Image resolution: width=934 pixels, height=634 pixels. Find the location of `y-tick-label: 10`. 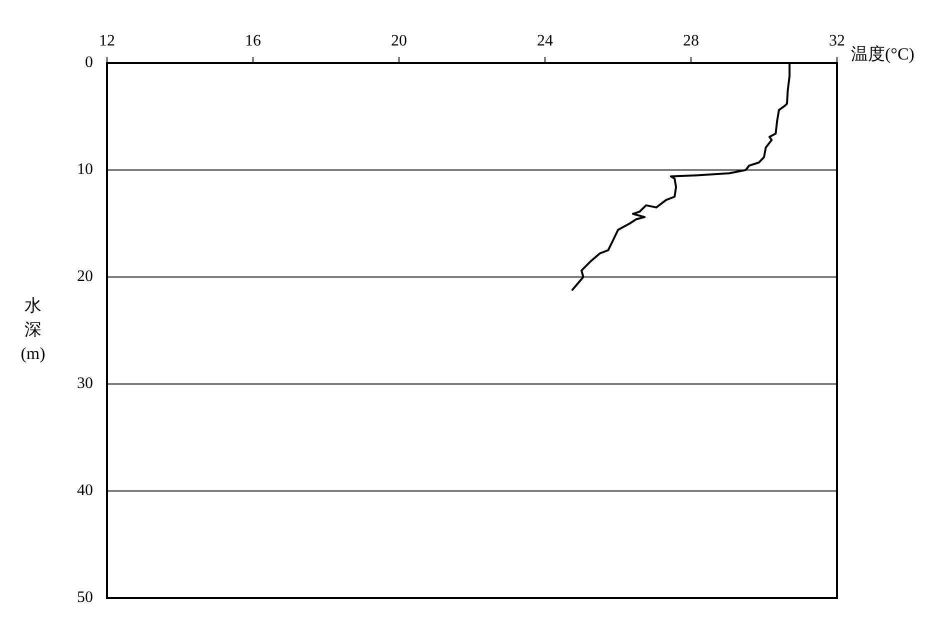

y-tick-label: 10 is located at coordinates (85, 169).